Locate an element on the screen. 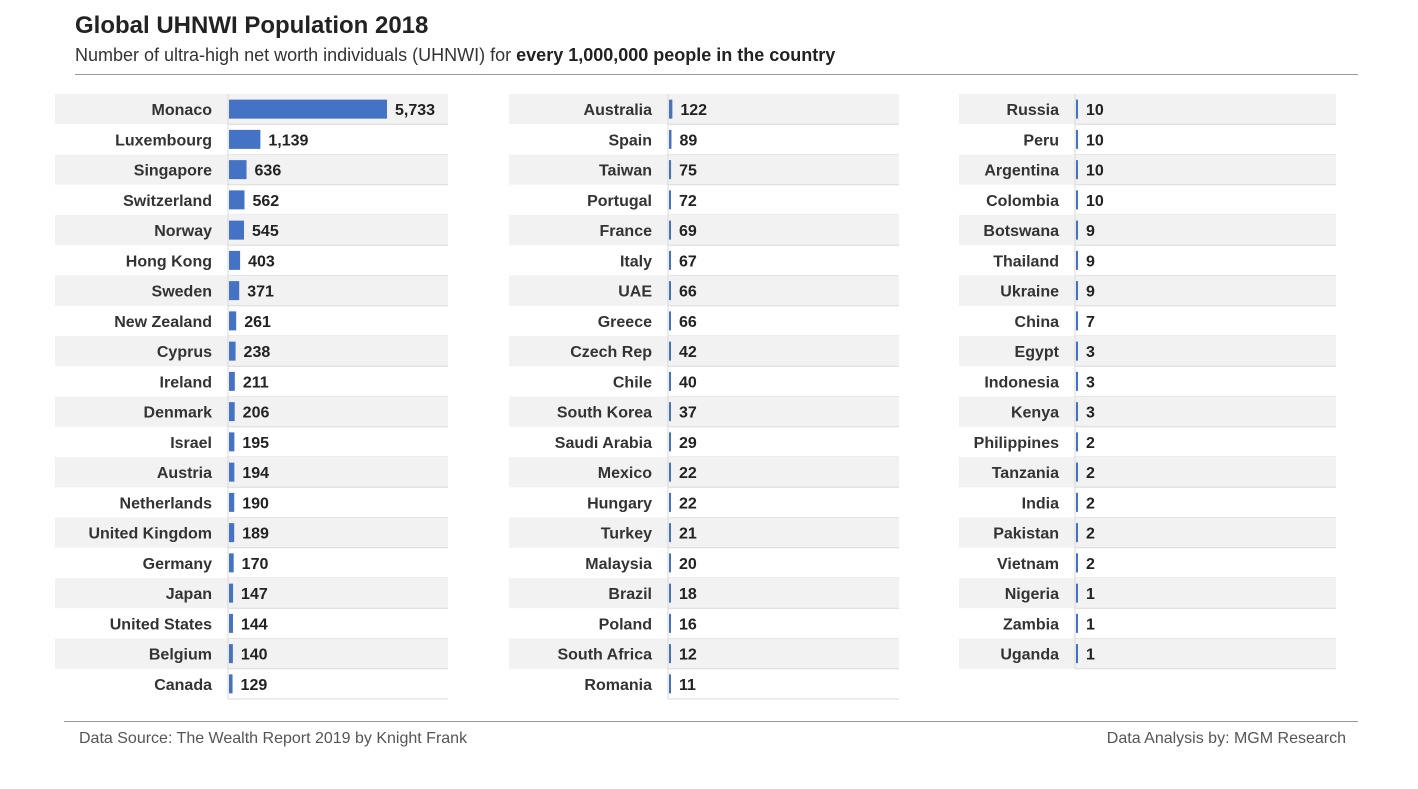  data-label: 5,733 is located at coordinates (415, 110).